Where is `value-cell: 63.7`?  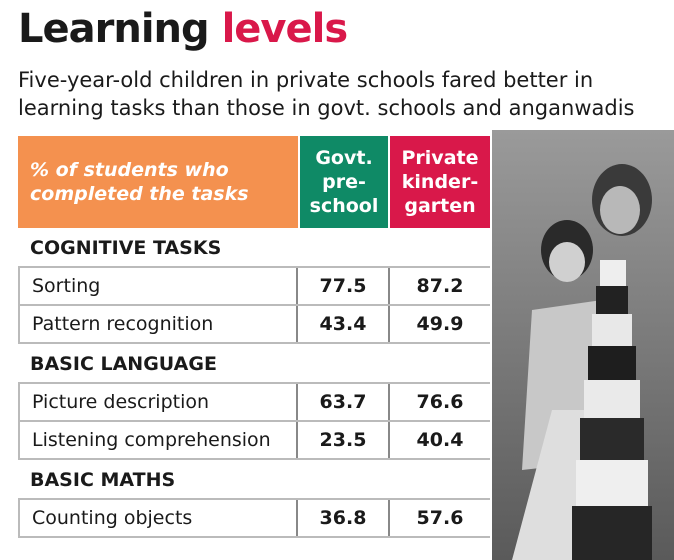
value-cell: 63.7 is located at coordinates (344, 402).